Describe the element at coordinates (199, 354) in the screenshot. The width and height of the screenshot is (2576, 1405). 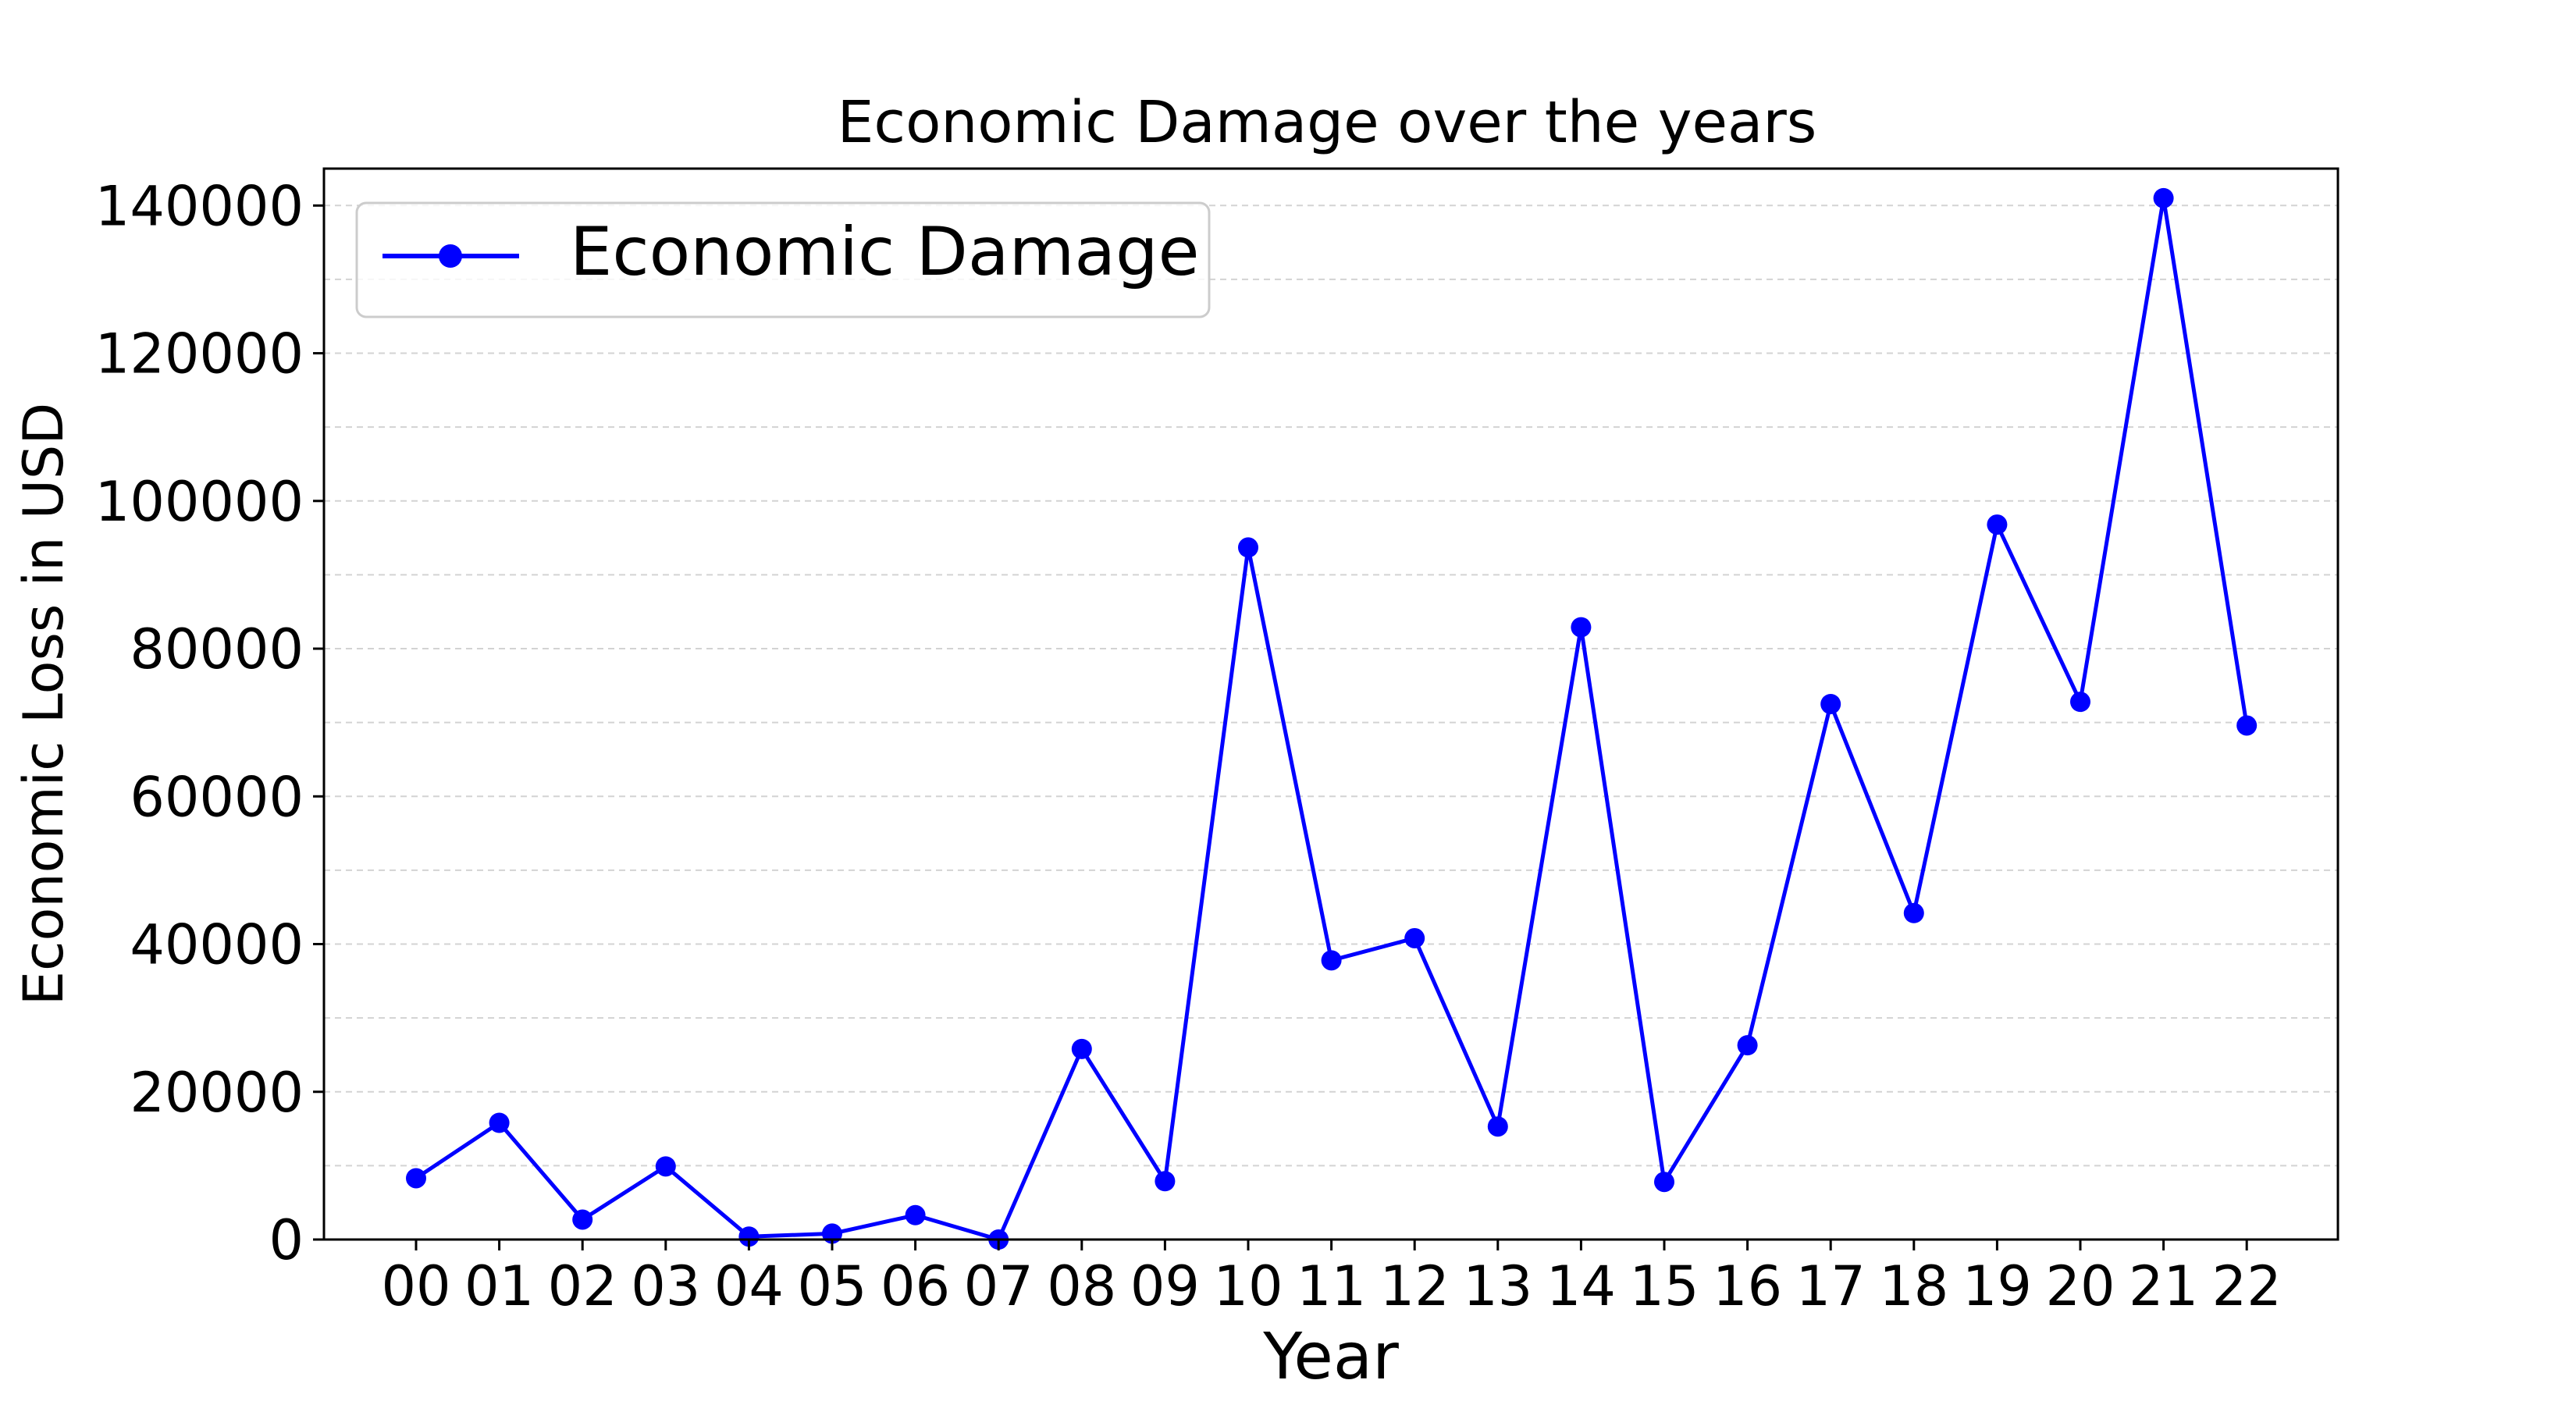
I see `y-tick-label: 120000` at that location.